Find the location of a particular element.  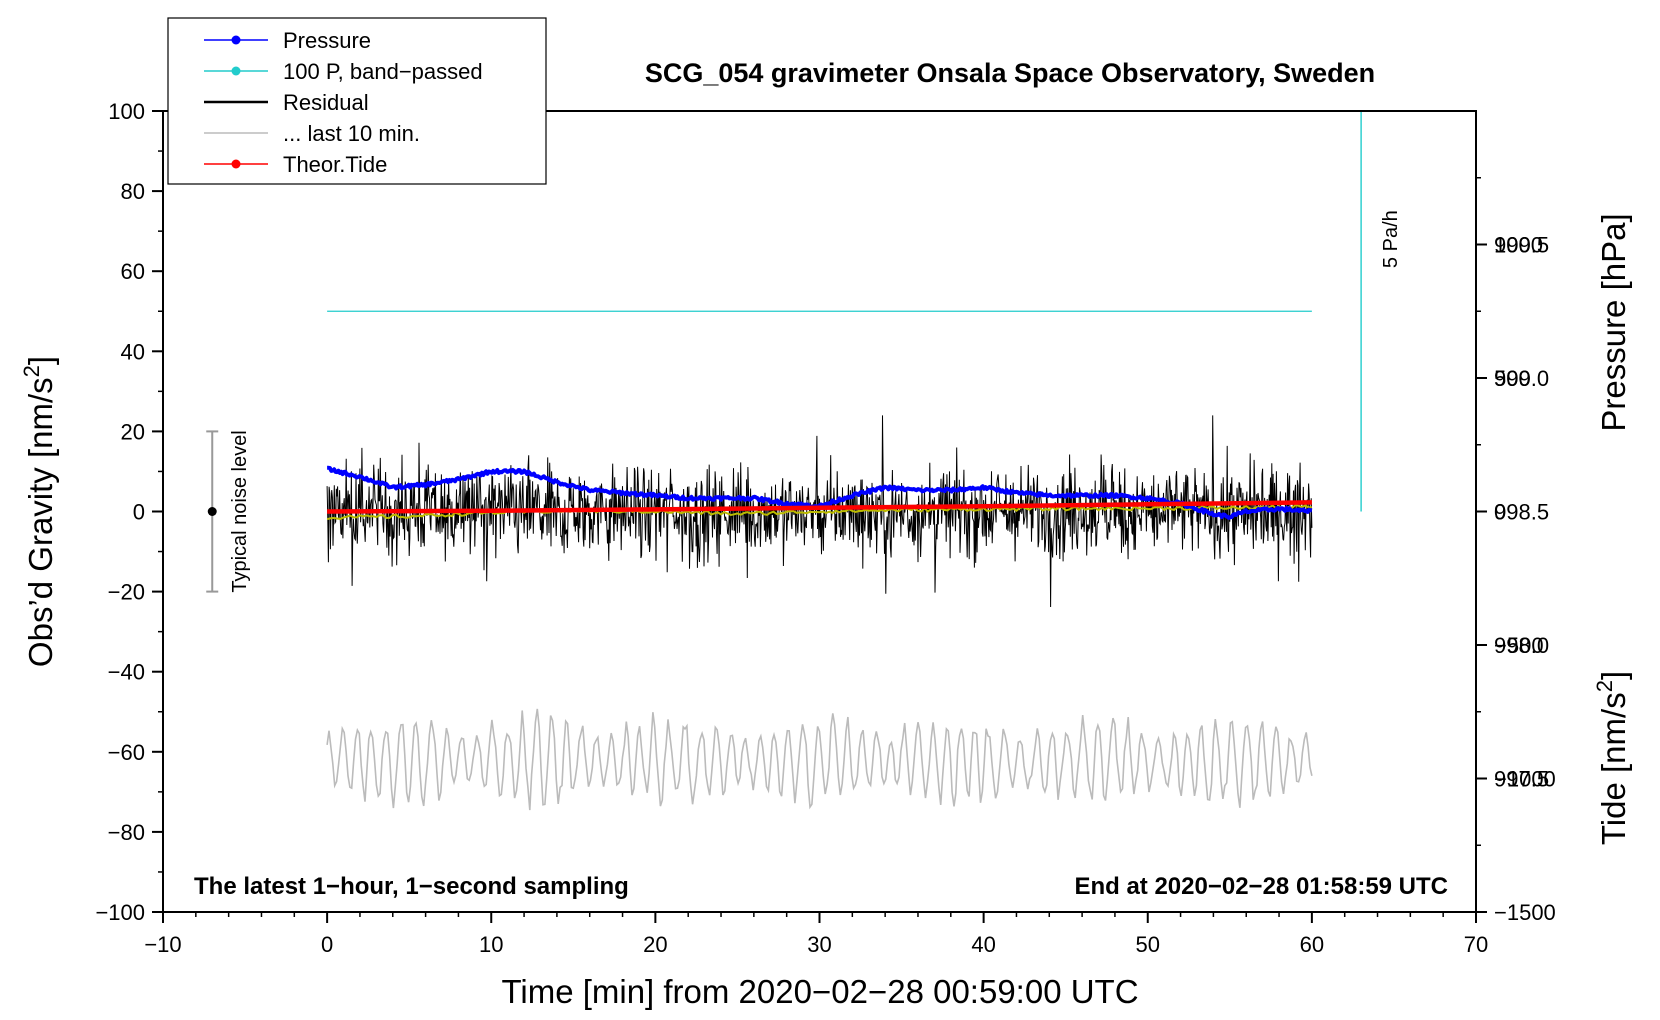

y-axis-title: Obs’d Gravity [nm/s2] is located at coordinates (39, 511).